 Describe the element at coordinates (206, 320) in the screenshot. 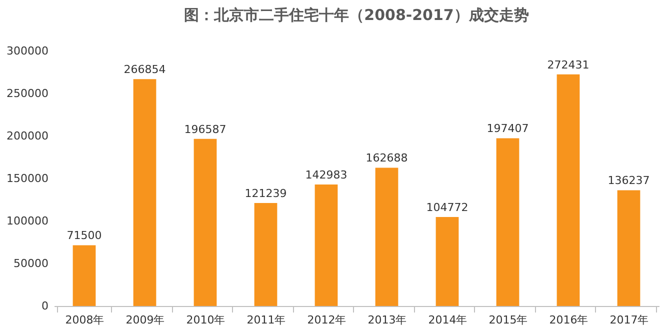

I see `x-tick-label: 2010年` at that location.